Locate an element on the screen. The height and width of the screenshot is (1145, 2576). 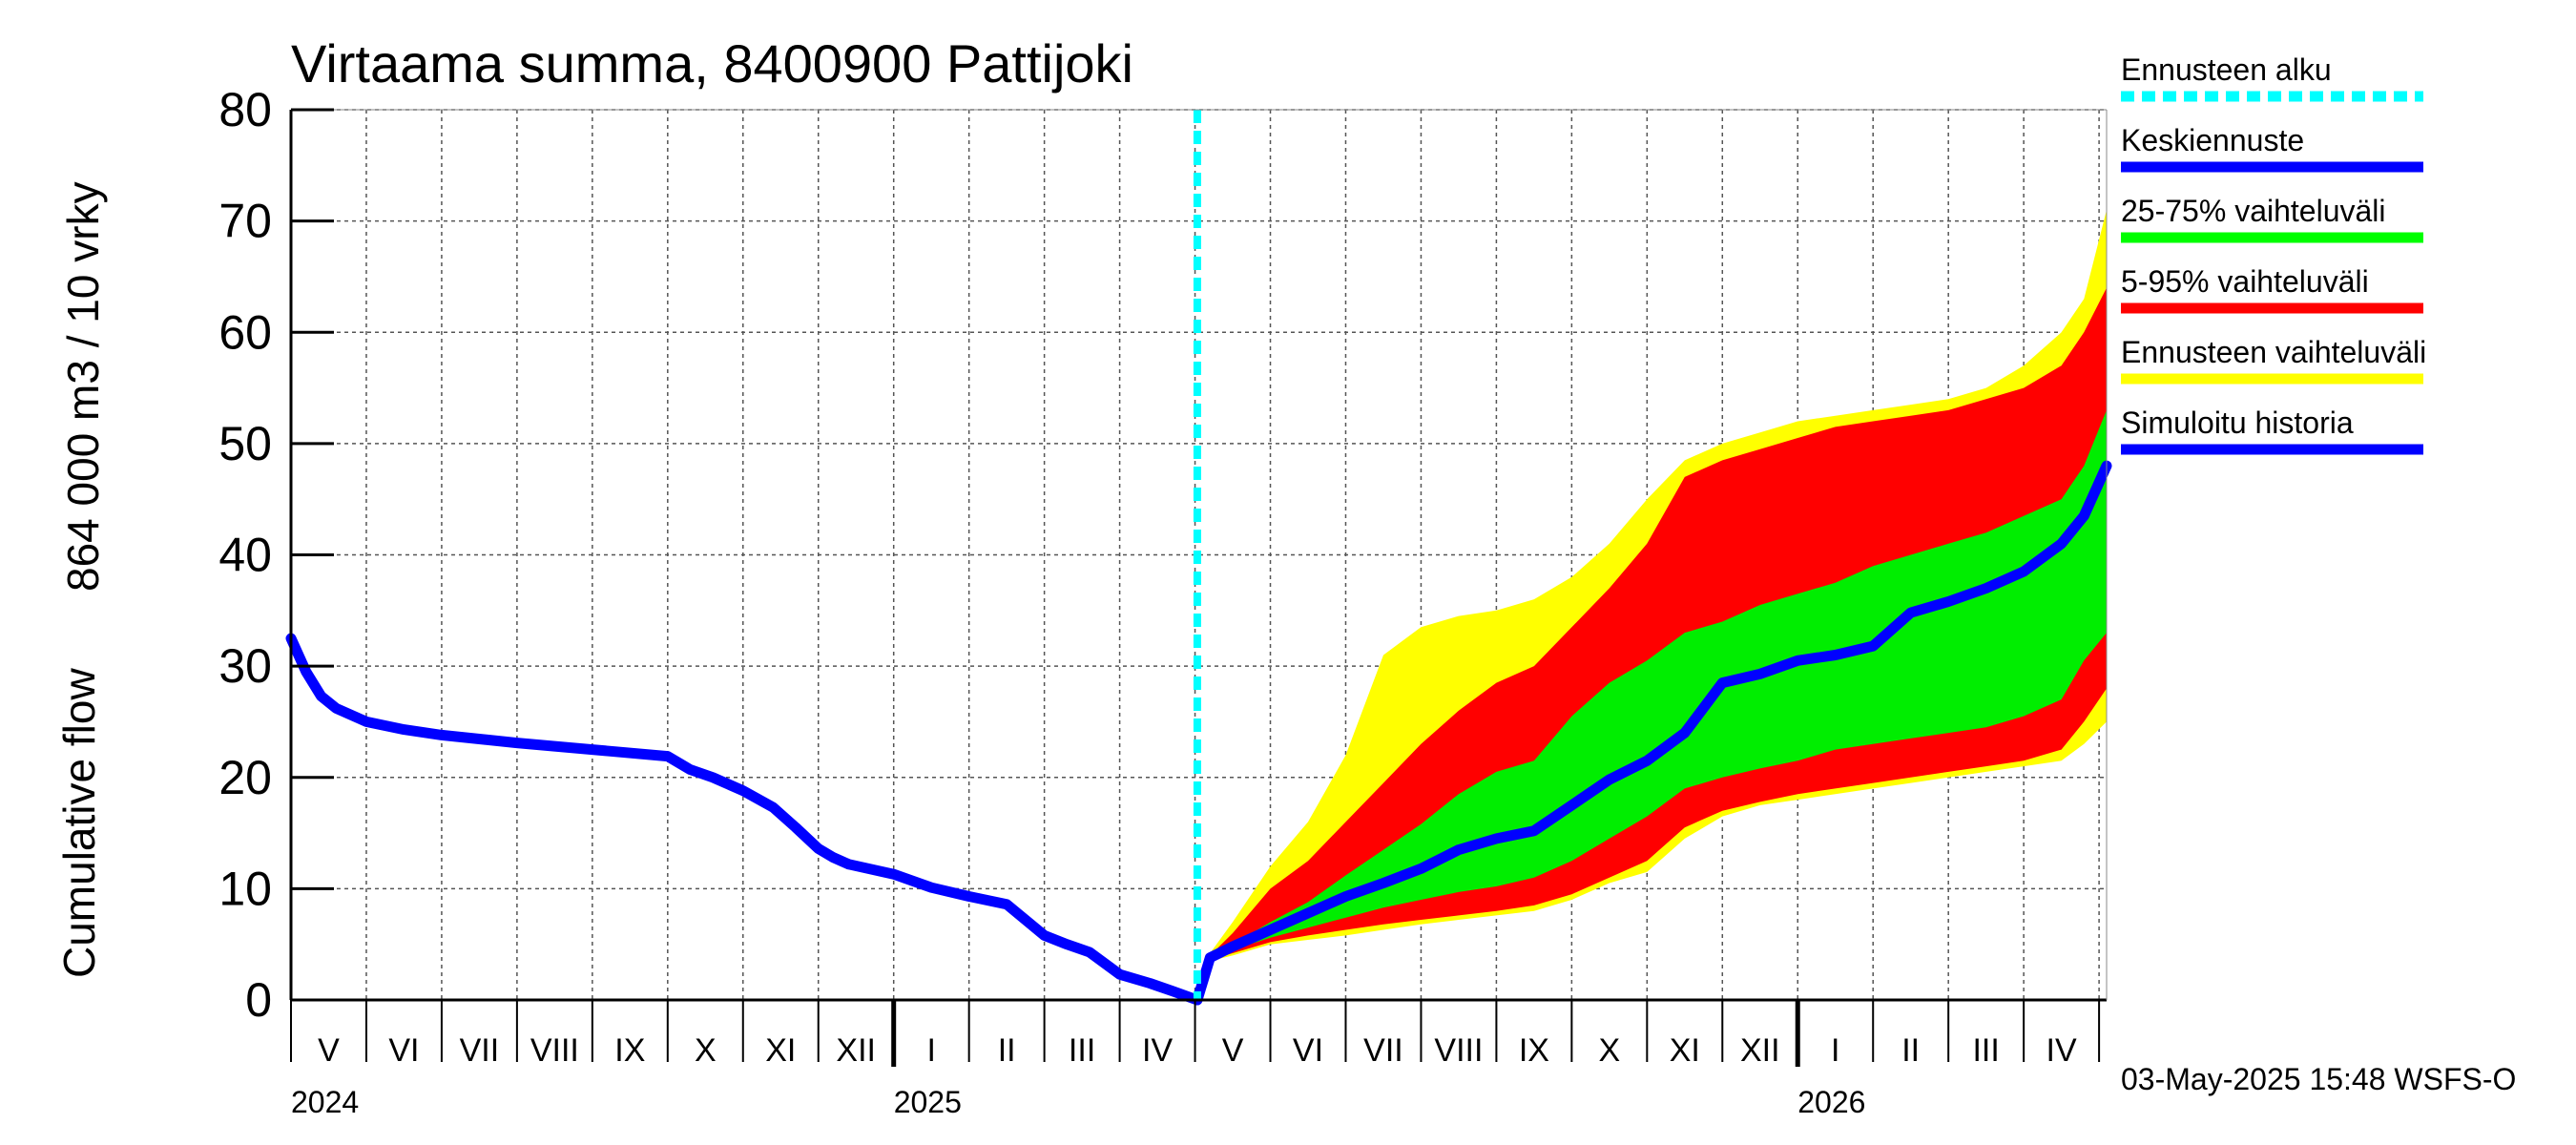
legend-label: 25-75% vaihteluväli is located at coordinates (2253, 211).